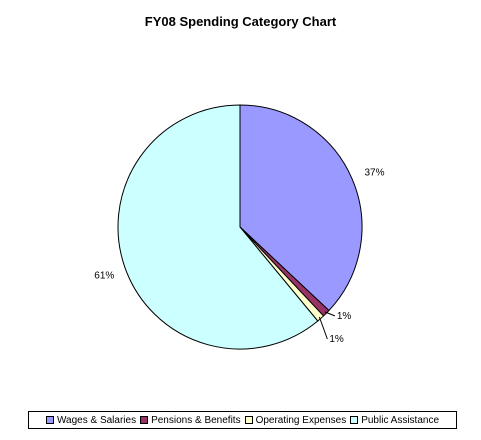  Describe the element at coordinates (301, 208) in the screenshot. I see `pie-slice-wages` at that location.